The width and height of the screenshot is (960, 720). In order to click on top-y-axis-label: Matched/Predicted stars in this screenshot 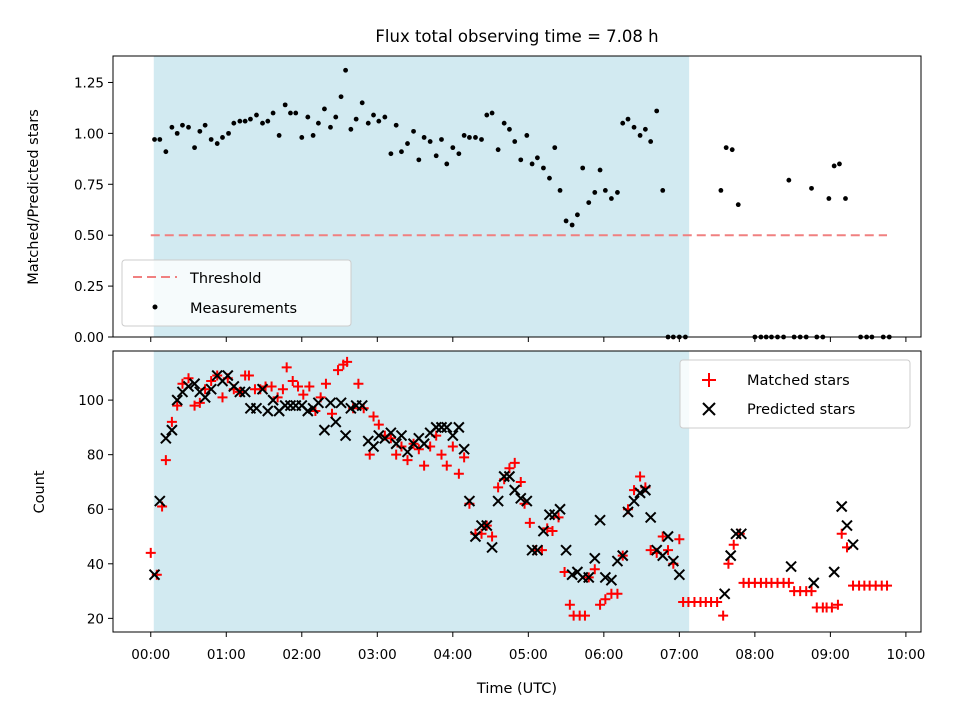, I will do `click(34, 197)`.